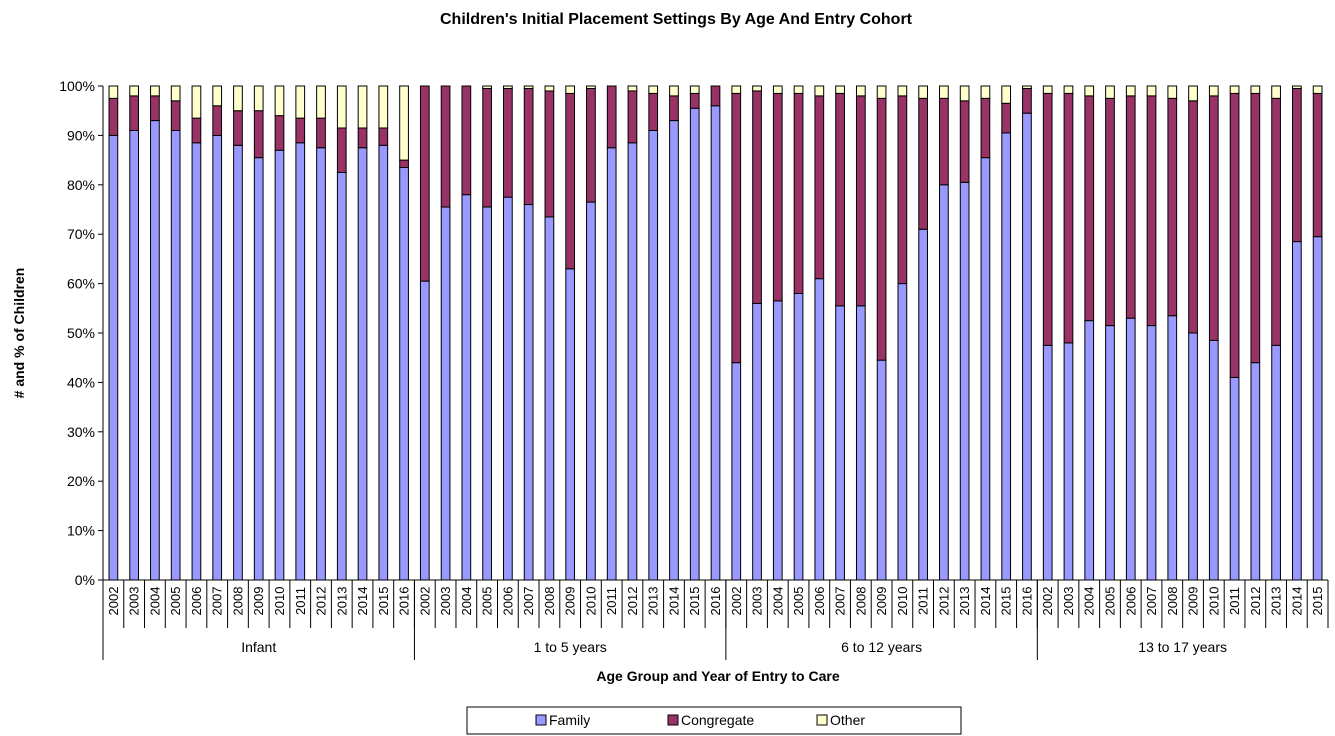 The image size is (1335, 736). What do you see at coordinates (81, 382) in the screenshot?
I see `y-tick-label: 40%` at bounding box center [81, 382].